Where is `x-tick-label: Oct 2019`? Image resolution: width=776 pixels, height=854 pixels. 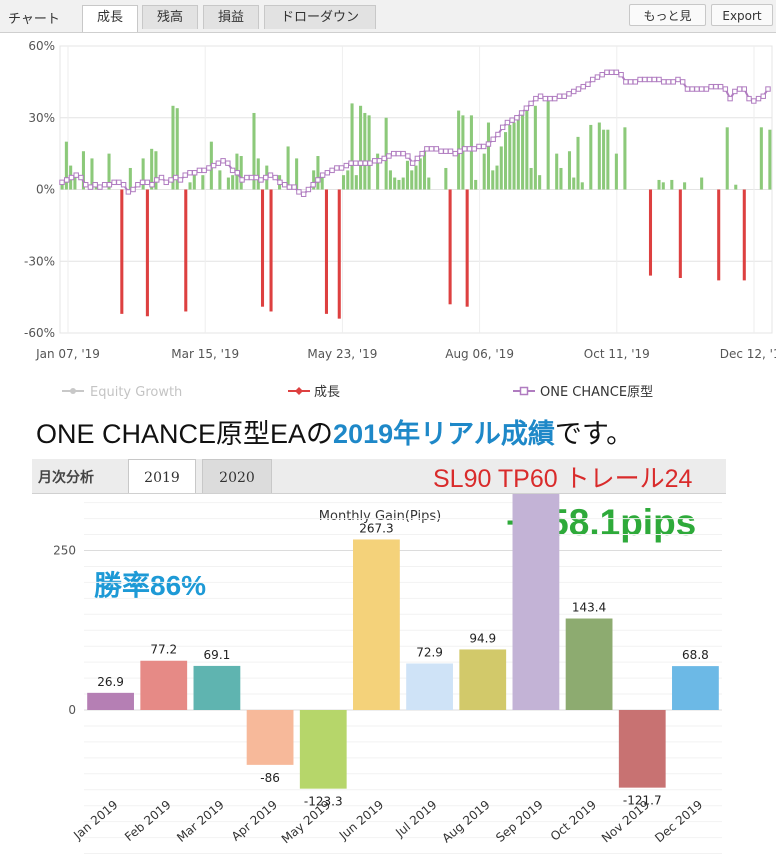 x-tick-label: Oct 2019 is located at coordinates (573, 821).